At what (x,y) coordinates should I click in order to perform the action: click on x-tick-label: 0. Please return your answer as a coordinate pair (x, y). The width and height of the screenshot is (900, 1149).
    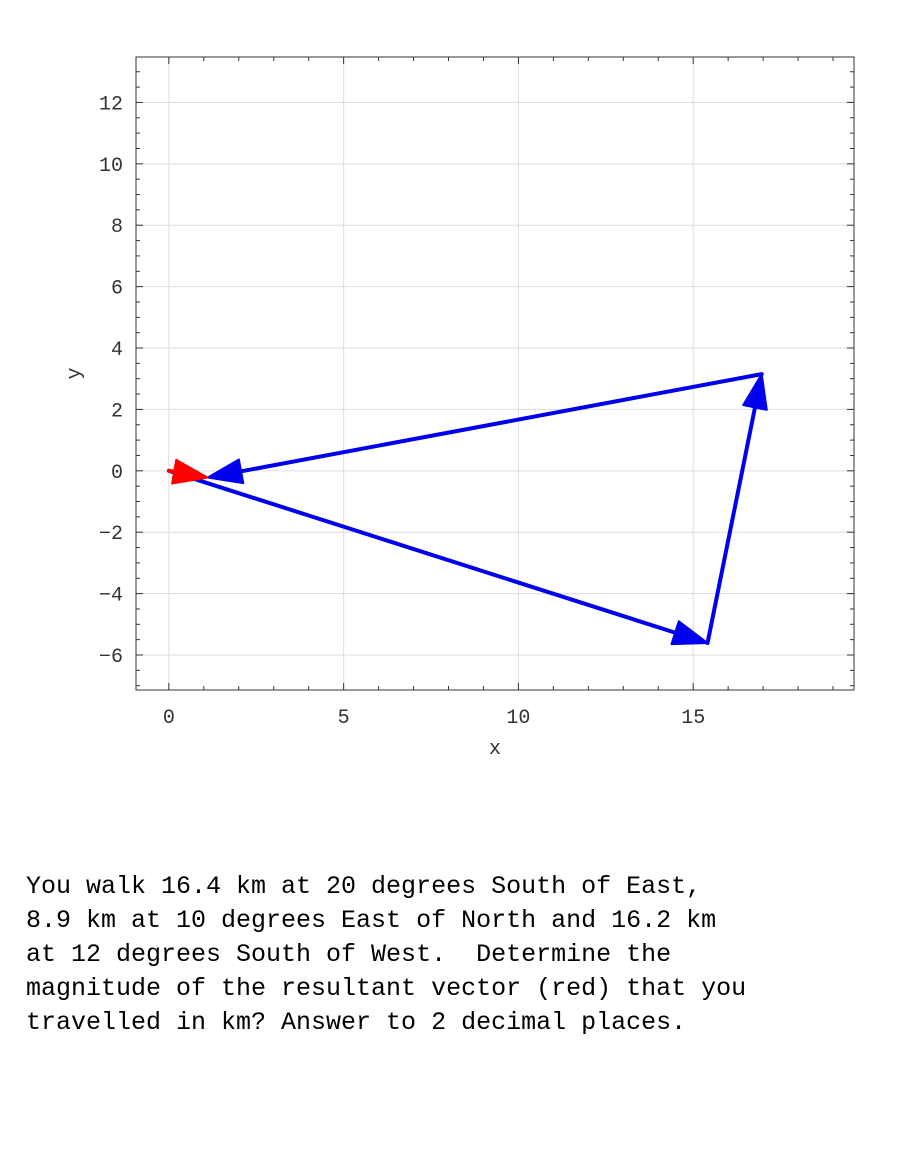
    Looking at the image, I should click on (169, 718).